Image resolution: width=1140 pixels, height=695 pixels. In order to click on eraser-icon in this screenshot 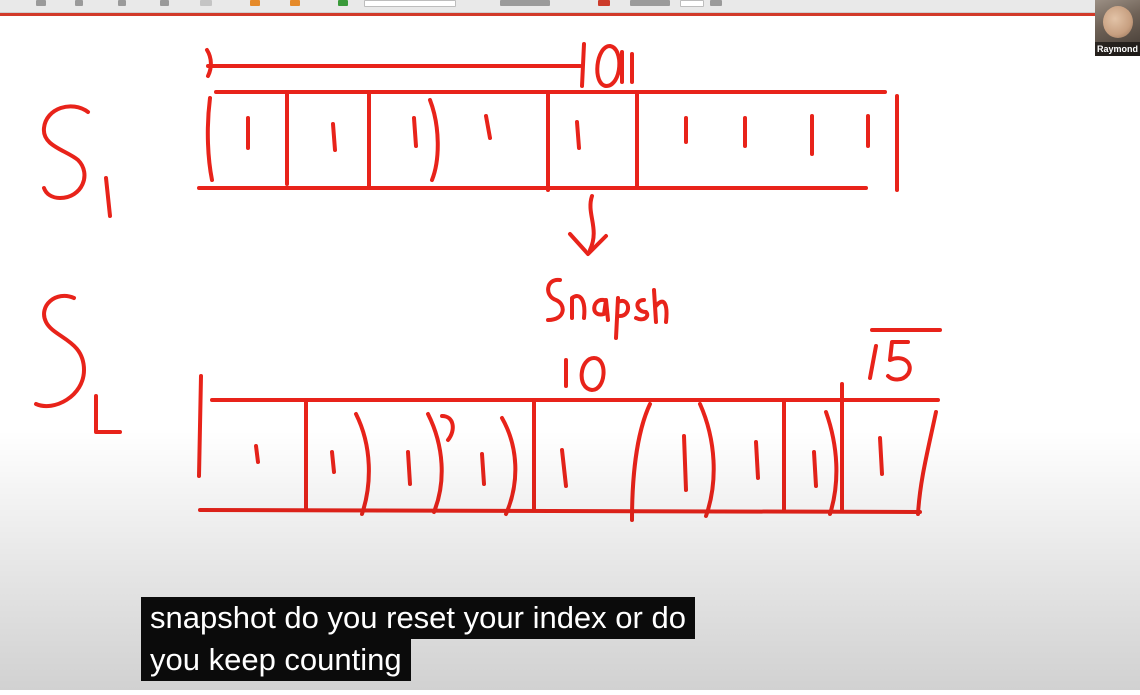, I will do `click(206, 3)`.